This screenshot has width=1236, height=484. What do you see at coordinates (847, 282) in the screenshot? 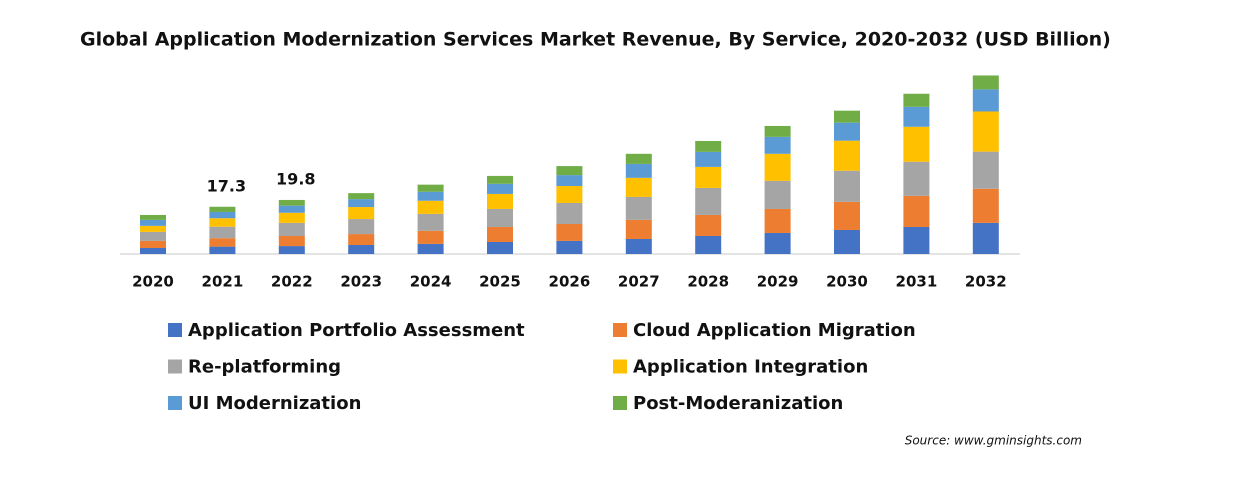
I see `x-tick-label: 2030` at bounding box center [847, 282].